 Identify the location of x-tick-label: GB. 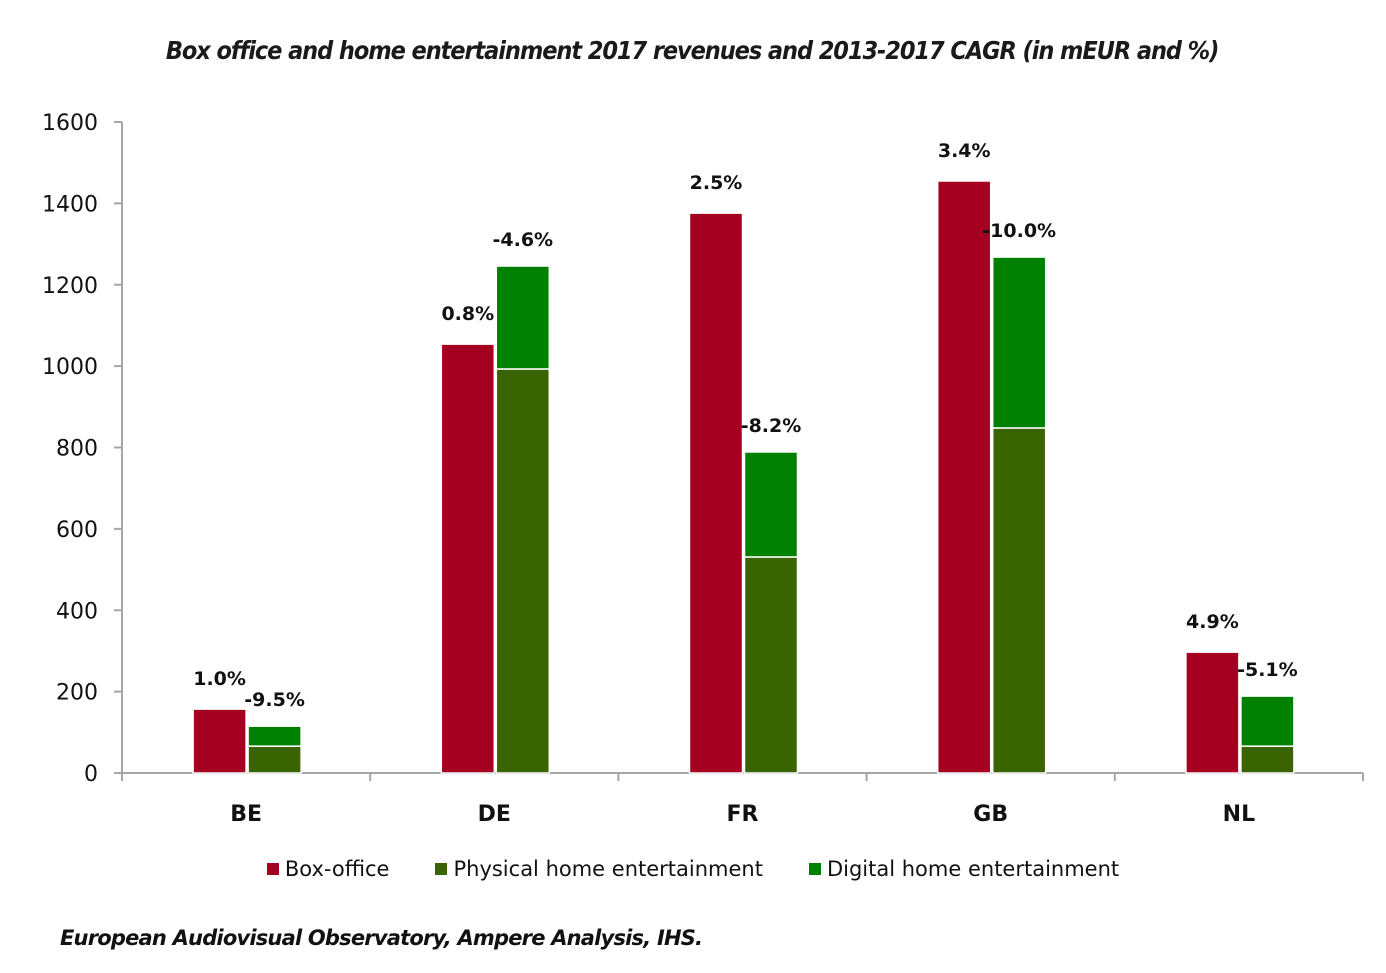
(990, 814).